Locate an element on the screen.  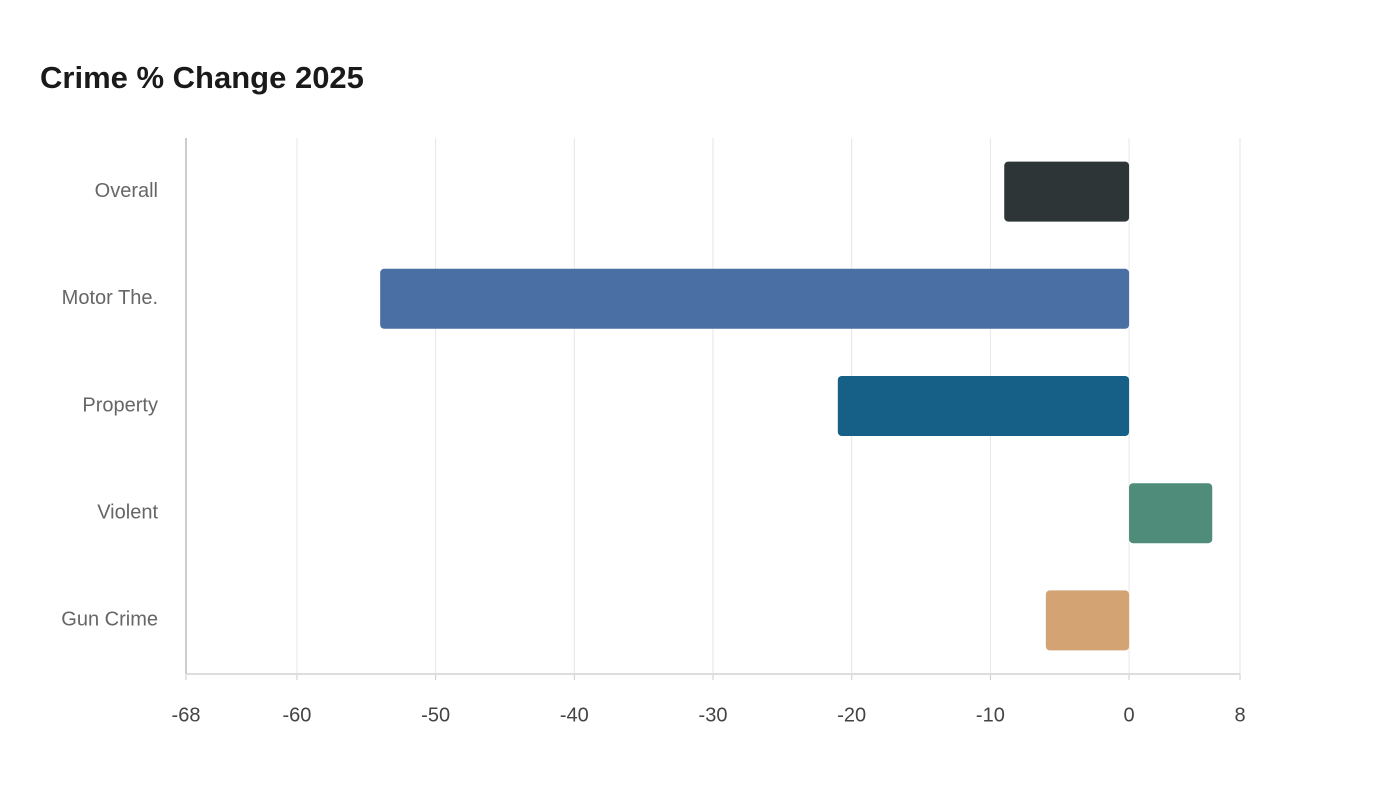
x-tick-label: -60 is located at coordinates (296, 715).